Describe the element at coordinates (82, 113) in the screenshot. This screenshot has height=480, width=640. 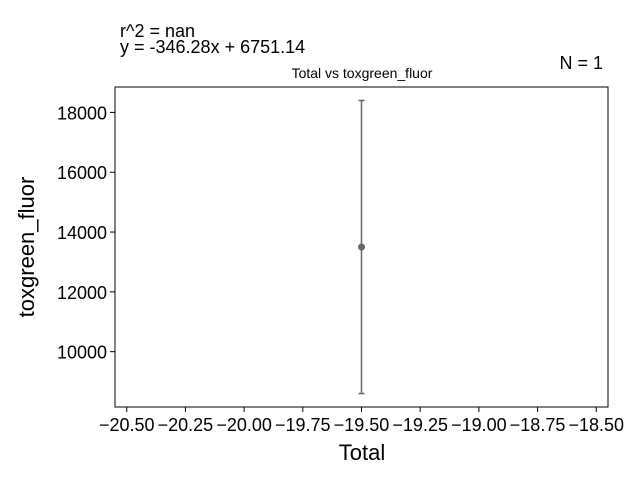
I see `y-tick-label: 18000` at that location.